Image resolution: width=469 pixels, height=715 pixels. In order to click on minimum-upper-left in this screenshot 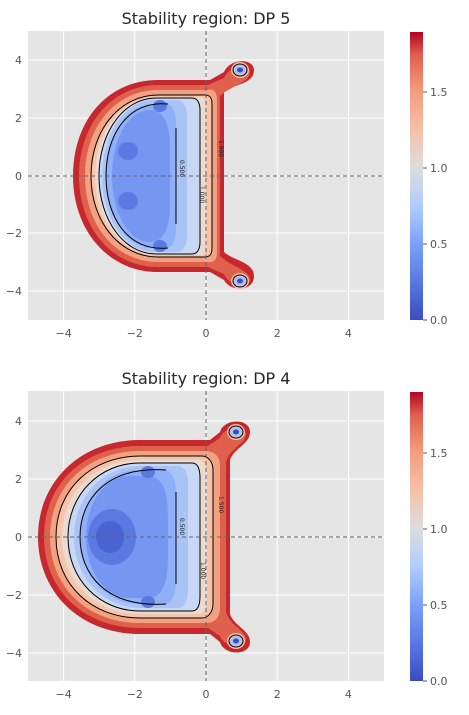, I will do `click(128, 151)`.